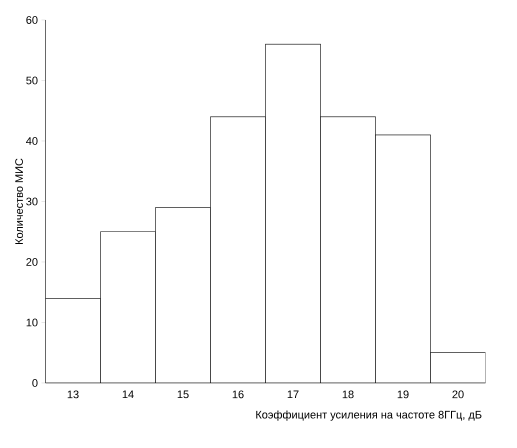 This screenshot has width=517, height=448. Describe the element at coordinates (32, 80) in the screenshot. I see `y-tick-label: 50` at that location.